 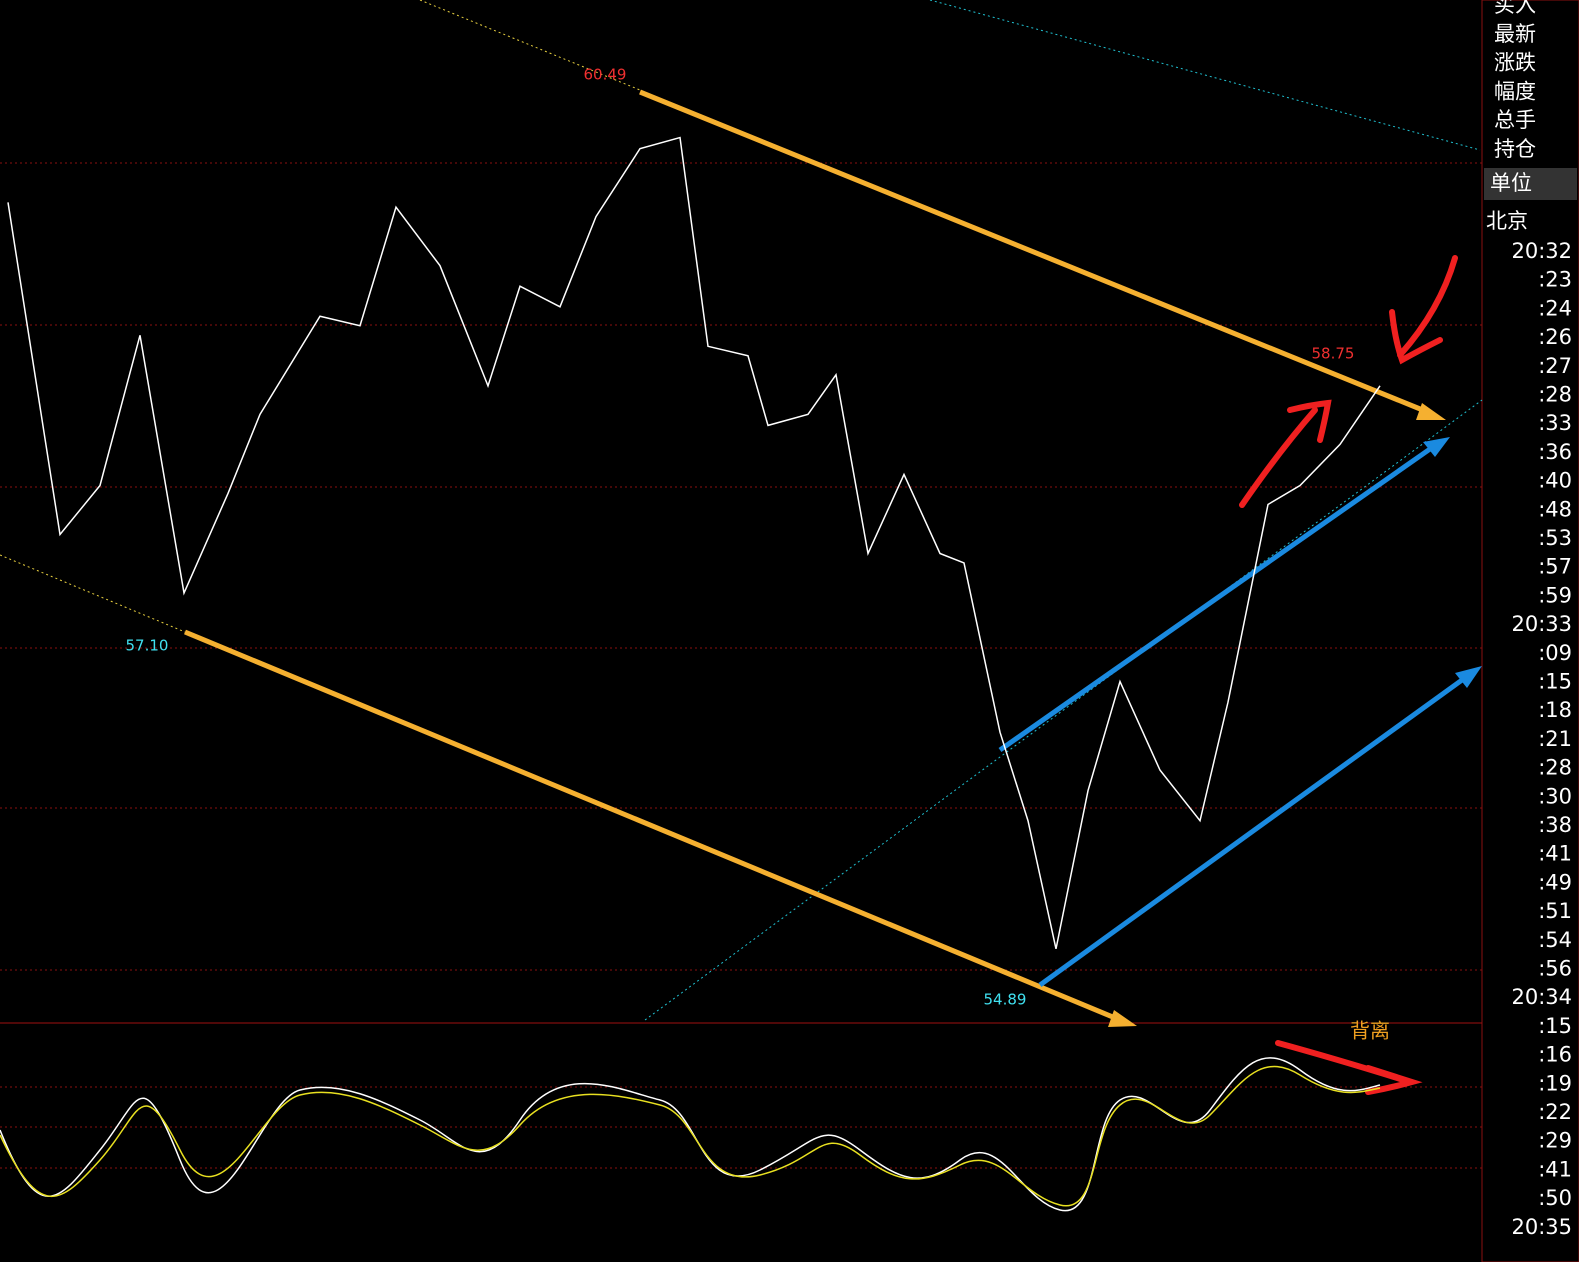 I want to click on time-label: :22, so click(x=1555, y=1112).